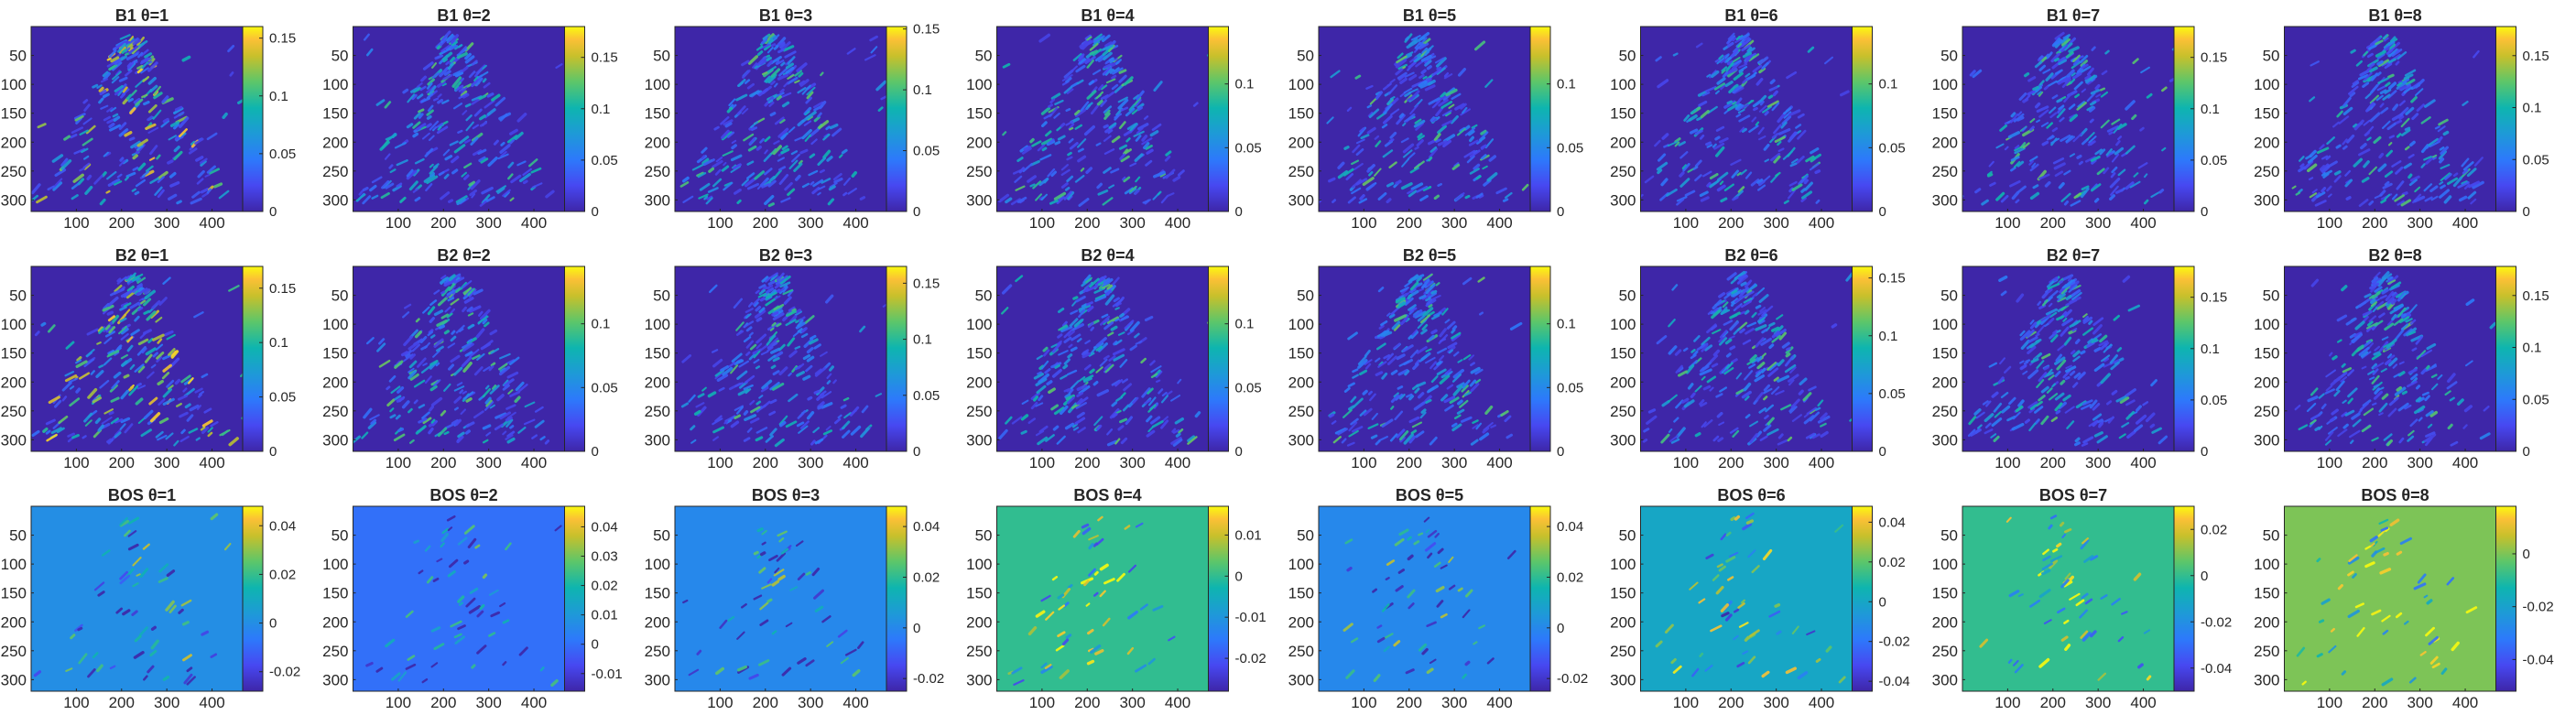 This screenshot has width=2576, height=715. I want to click on panel-title: B1 θ=6, so click(1750, 15).